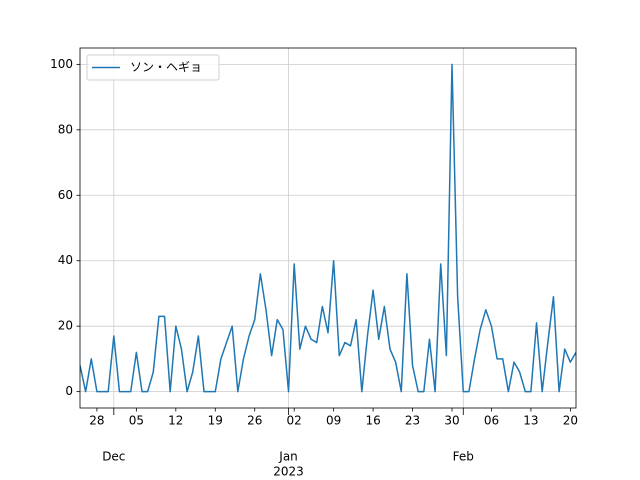 The image size is (640, 480). Describe the element at coordinates (254, 421) in the screenshot. I see `x-tick-label: 26` at that location.